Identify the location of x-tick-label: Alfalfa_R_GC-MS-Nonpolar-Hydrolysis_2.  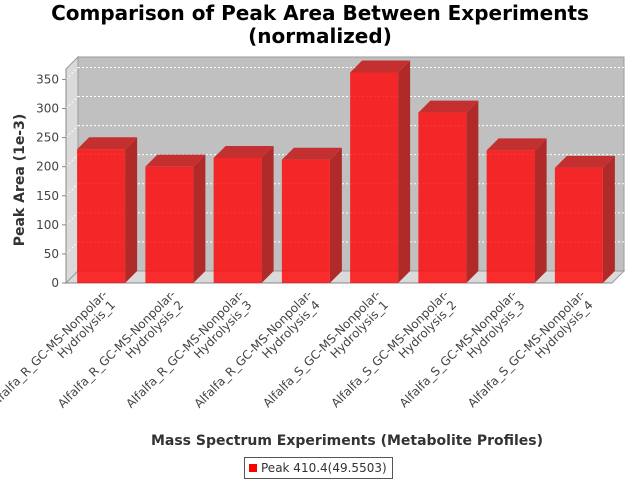
(121, 353).